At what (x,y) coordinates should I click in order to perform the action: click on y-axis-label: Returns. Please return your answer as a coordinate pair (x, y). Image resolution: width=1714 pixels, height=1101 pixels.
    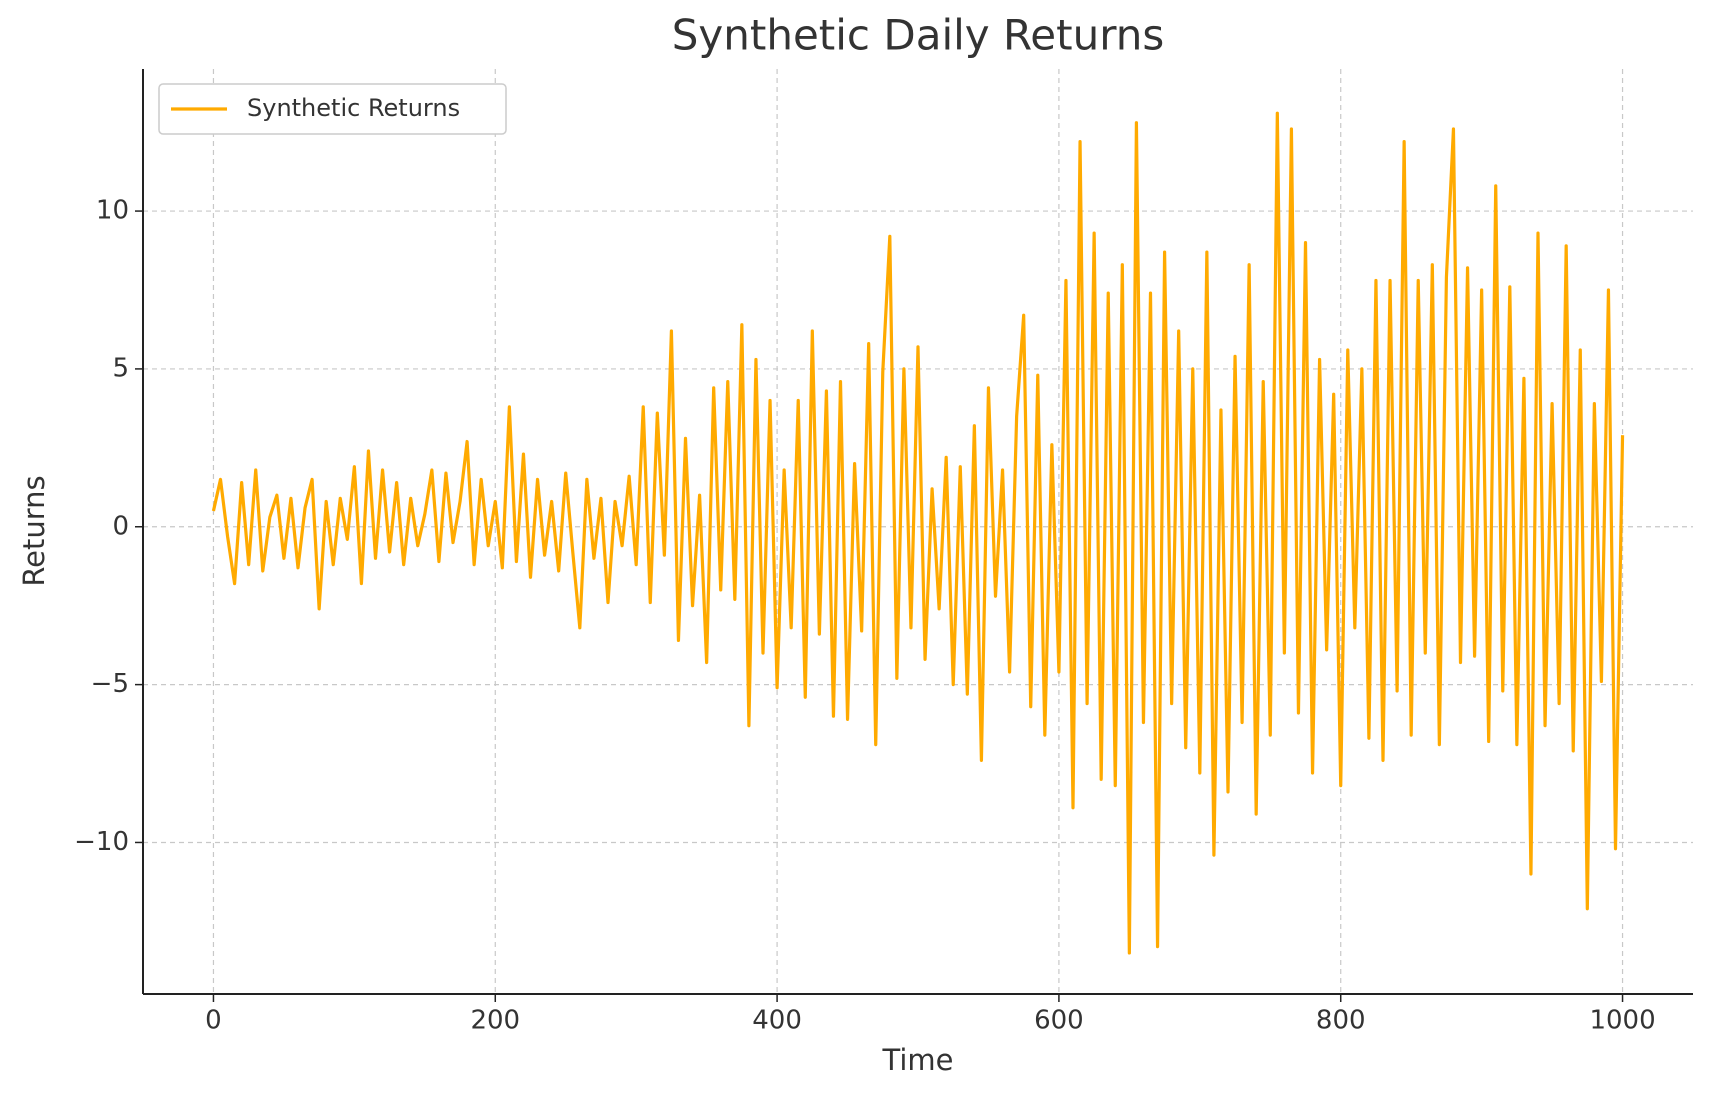
    Looking at the image, I should click on (34, 530).